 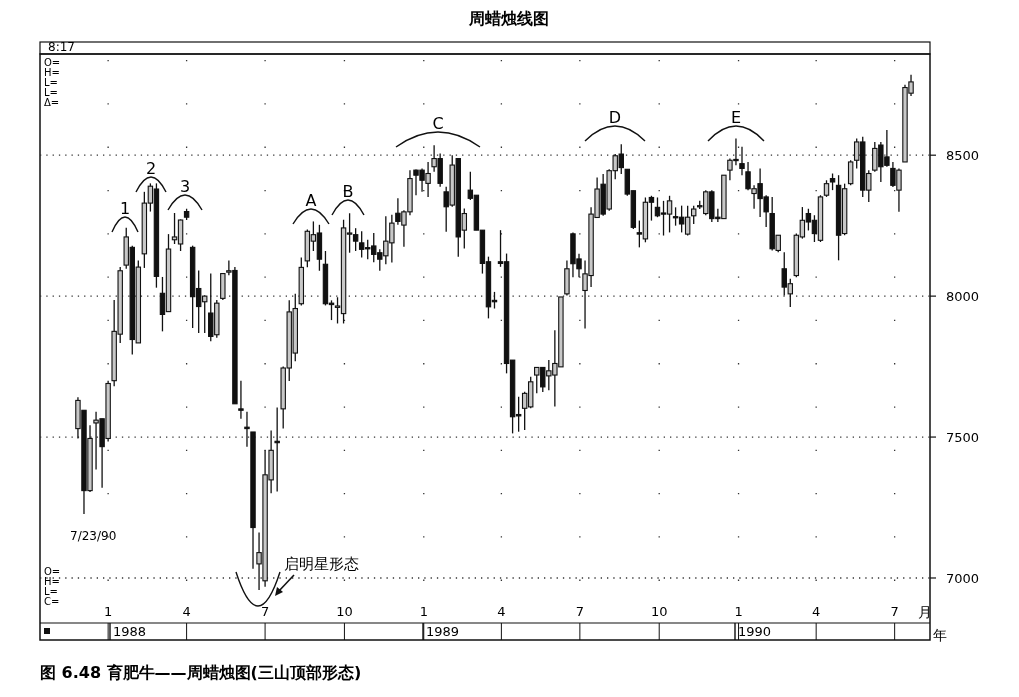 I want to click on y-tick-label: 7000, so click(x=963, y=578).